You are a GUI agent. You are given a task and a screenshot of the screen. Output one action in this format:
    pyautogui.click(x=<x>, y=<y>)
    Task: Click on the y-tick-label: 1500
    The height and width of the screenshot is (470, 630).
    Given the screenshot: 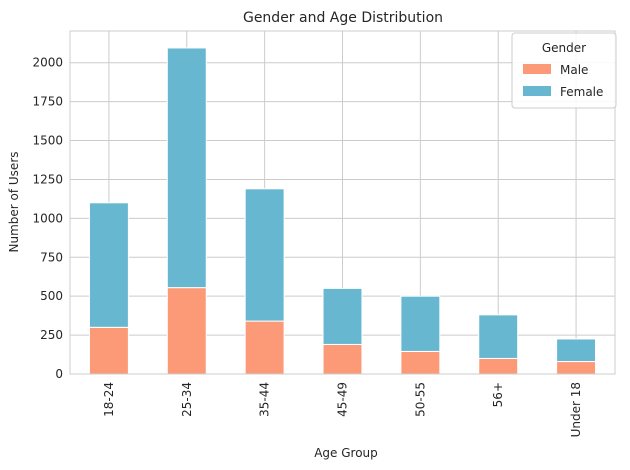 What is the action you would take?
    pyautogui.click(x=47, y=141)
    